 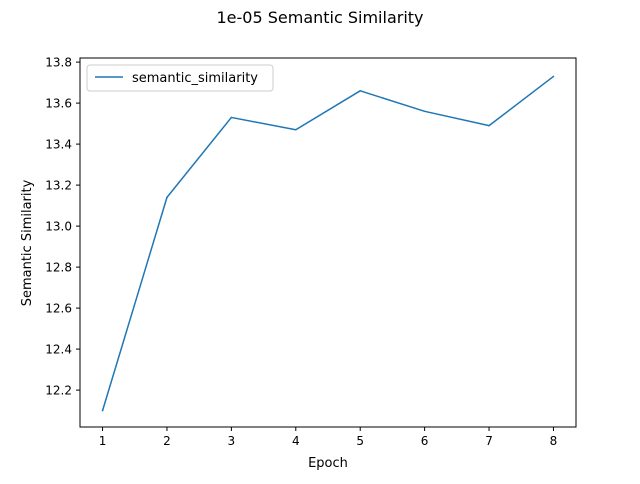 What do you see at coordinates (58, 309) in the screenshot?
I see `y-tick-label: 12.6` at bounding box center [58, 309].